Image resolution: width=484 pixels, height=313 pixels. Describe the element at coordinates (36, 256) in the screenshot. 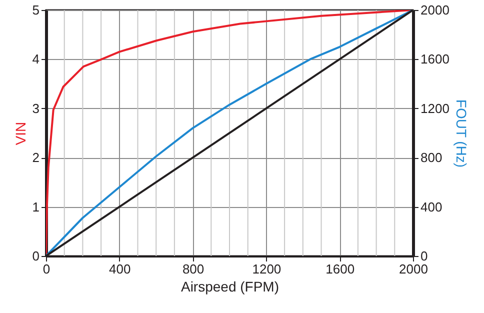

I see `y-tick-label: 0` at that location.